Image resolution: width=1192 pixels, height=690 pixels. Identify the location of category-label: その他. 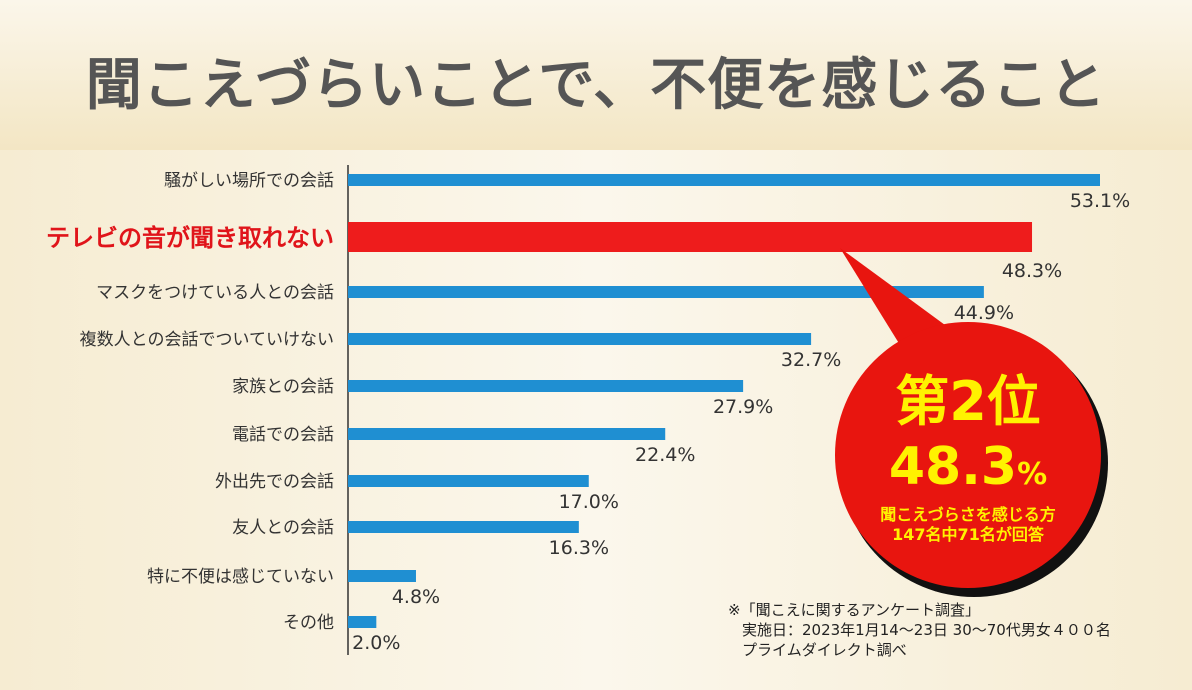
(308, 623).